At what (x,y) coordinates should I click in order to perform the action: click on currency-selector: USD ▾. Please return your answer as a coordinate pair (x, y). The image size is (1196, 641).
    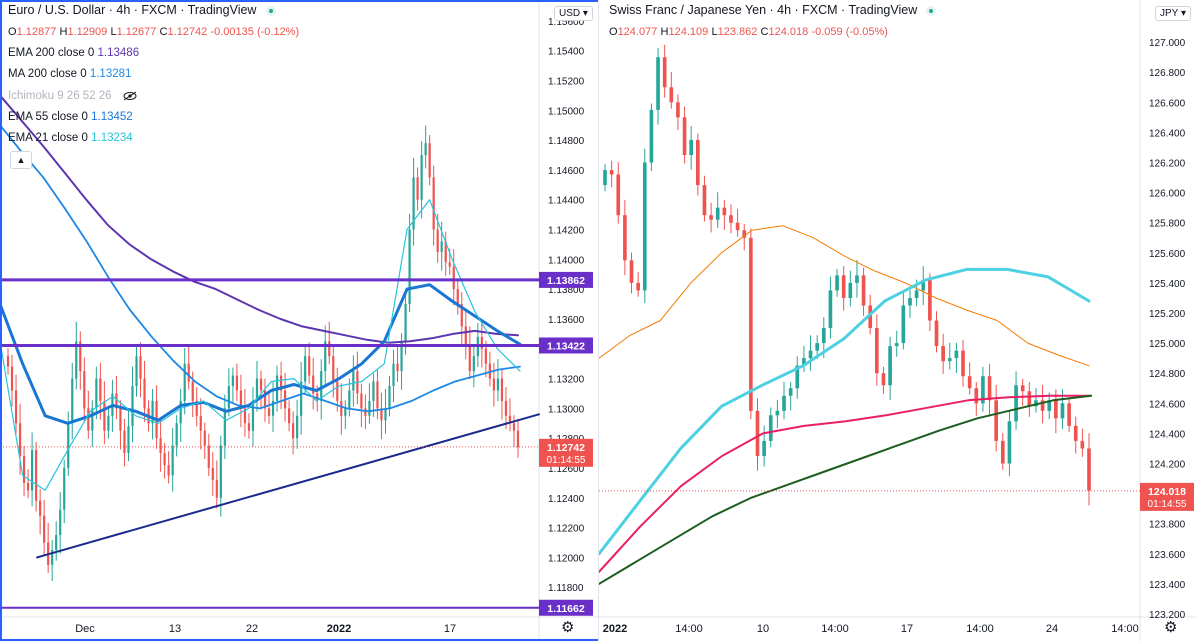
    Looking at the image, I should click on (573, 13).